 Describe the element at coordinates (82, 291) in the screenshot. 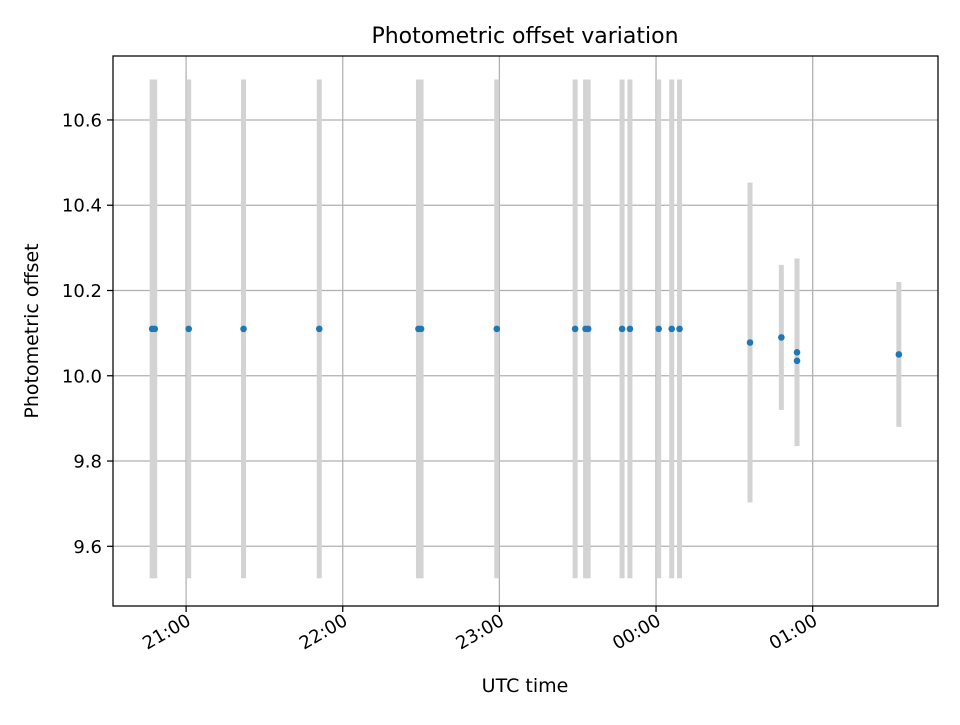

I see `y-tick-label: 10.2` at that location.